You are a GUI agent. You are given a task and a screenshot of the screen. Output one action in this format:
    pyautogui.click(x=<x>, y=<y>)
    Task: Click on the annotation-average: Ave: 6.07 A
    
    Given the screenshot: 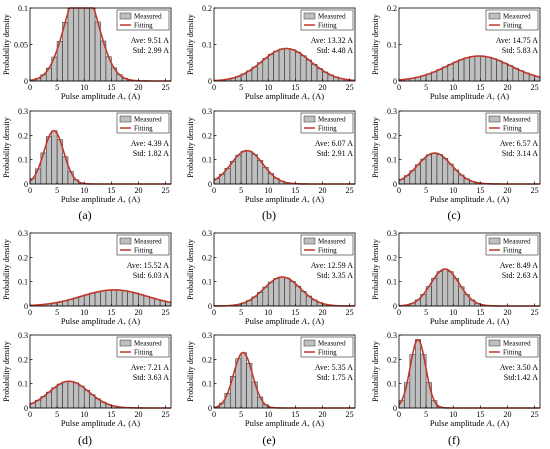 What is the action you would take?
    pyautogui.click(x=334, y=143)
    